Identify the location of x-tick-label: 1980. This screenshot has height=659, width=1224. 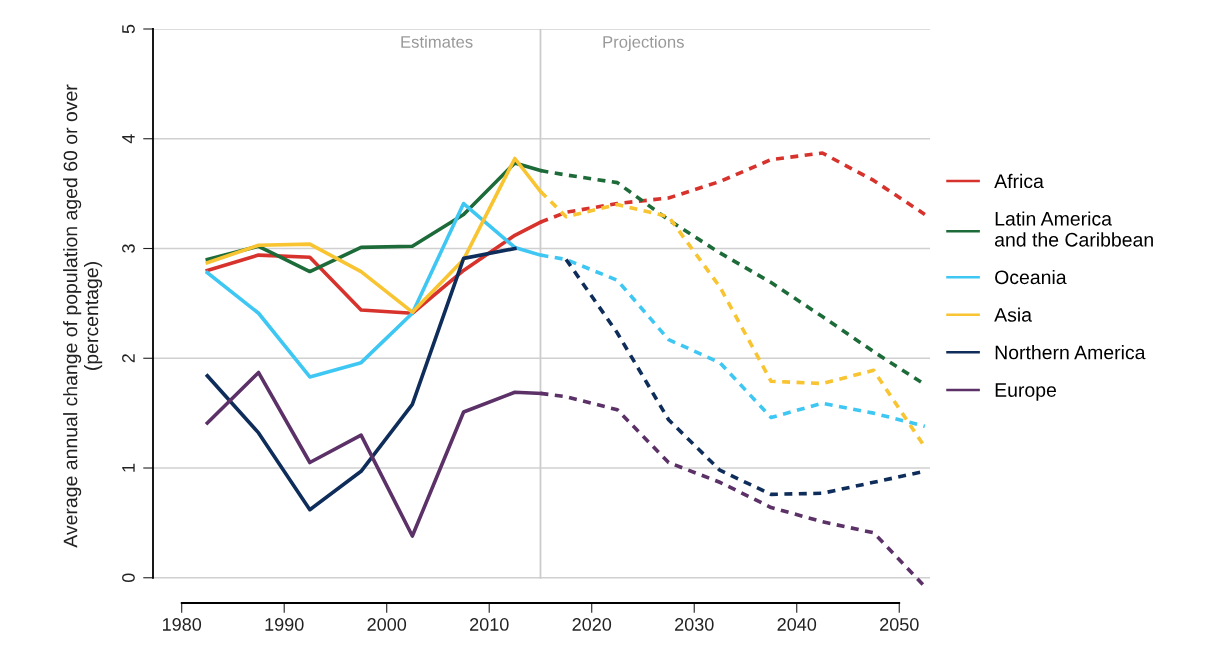
(182, 624).